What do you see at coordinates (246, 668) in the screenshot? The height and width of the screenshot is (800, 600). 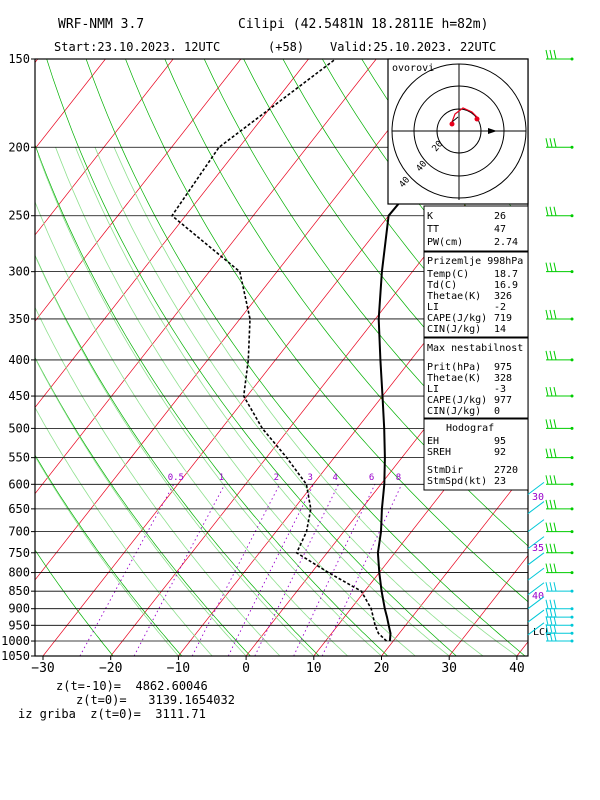 I see `temperature-tick-label: 0` at bounding box center [246, 668].